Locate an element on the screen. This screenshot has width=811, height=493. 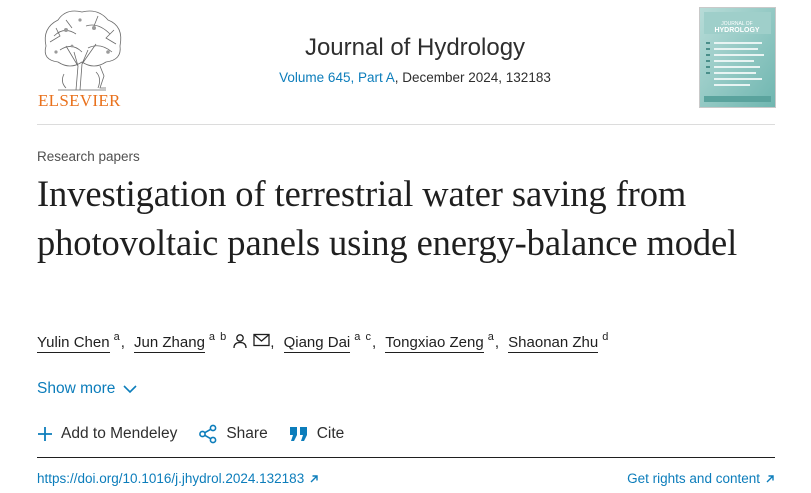
person-icon is located at coordinates (240, 343).